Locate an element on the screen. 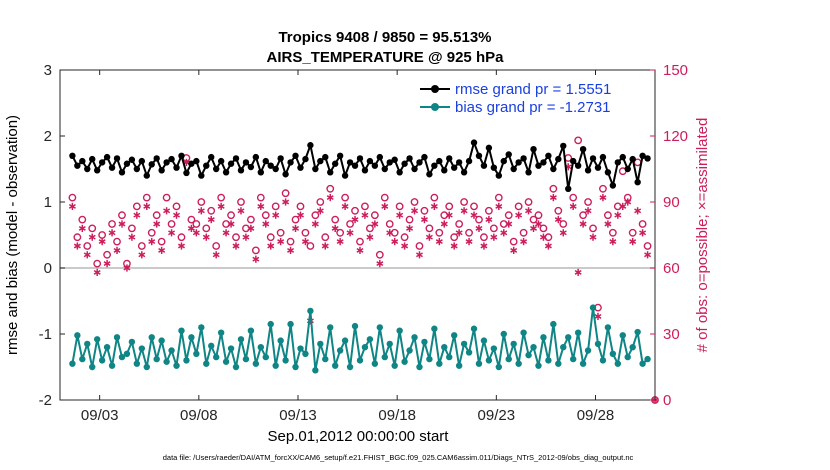 This screenshot has height=470, width=830. legend-bias-marker is located at coordinates (435, 107).